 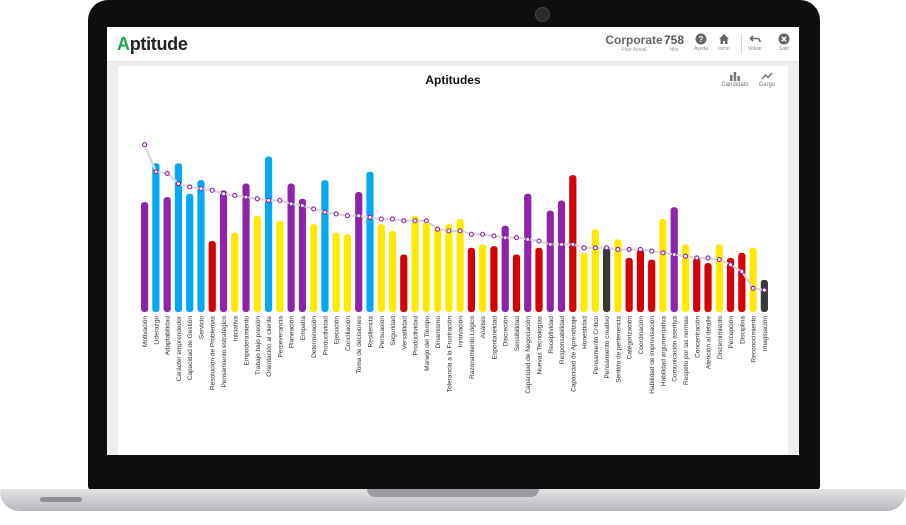 What do you see at coordinates (724, 42) in the screenshot?
I see `home-button: Inicio` at bounding box center [724, 42].